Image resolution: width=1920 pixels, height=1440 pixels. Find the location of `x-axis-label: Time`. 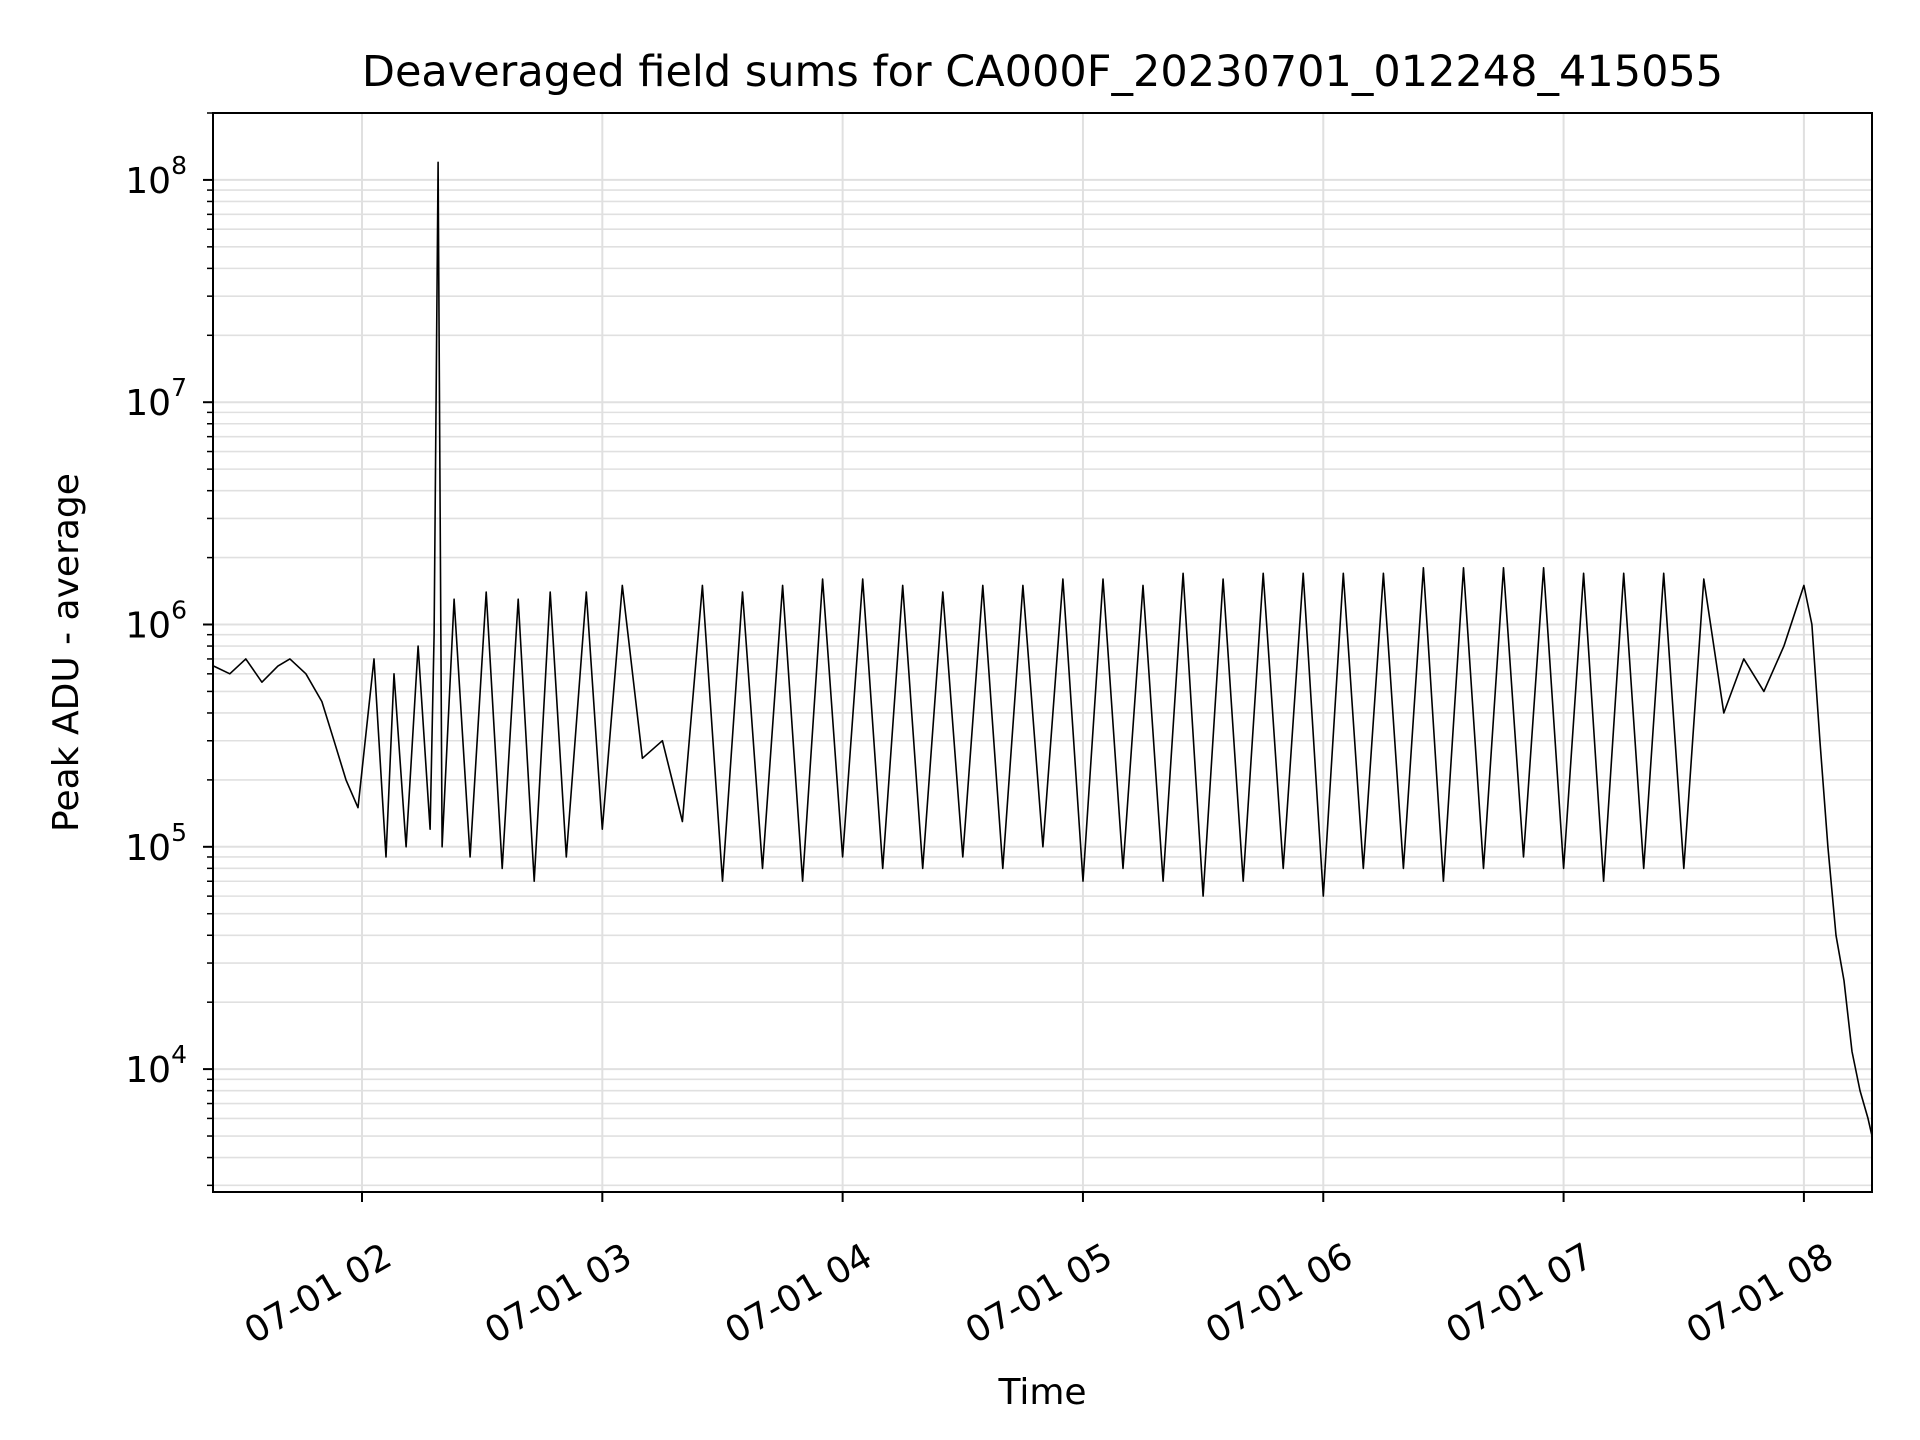

x-axis-label: Time is located at coordinates (1041, 1392).